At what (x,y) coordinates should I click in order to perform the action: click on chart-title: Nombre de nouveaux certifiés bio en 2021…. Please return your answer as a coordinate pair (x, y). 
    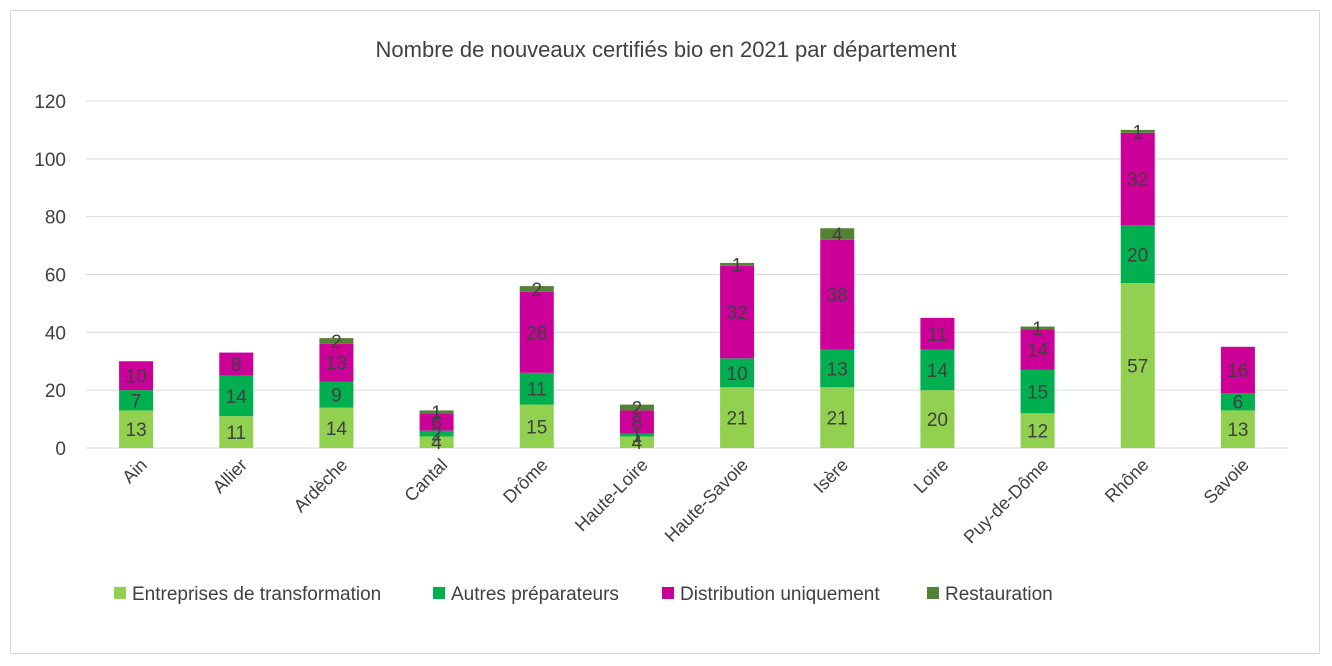
    Looking at the image, I should click on (666, 49).